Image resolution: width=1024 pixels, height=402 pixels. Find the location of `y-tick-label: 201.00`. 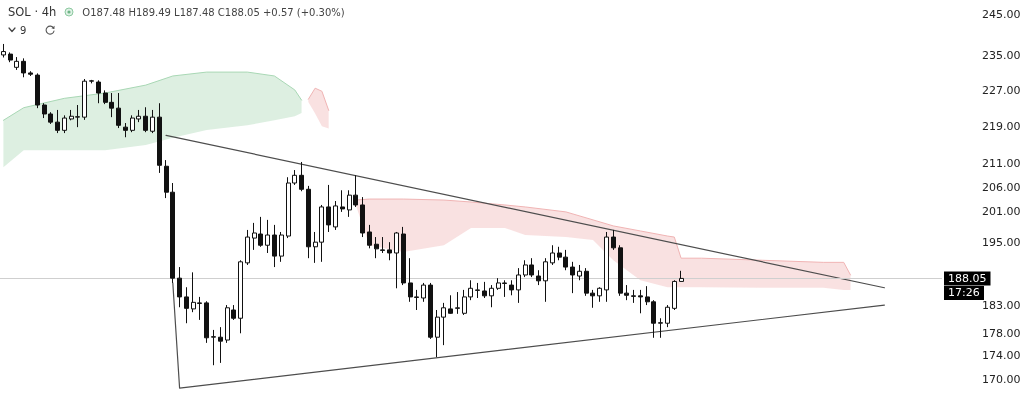

y-tick-label: 201.00 is located at coordinates (1001, 212).